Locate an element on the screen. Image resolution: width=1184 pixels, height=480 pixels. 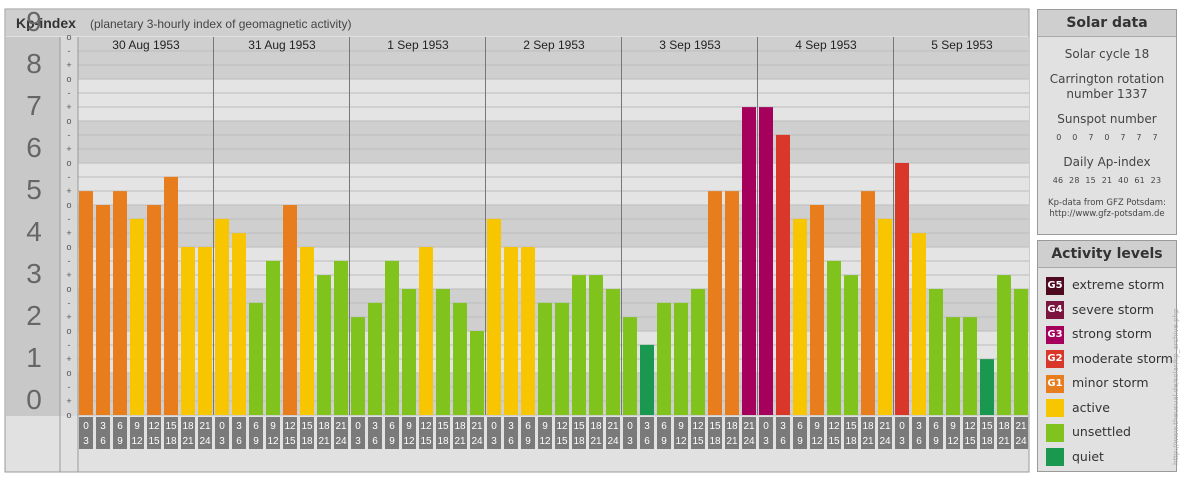
legend-swatch: G4 is located at coordinates (1055, 310).